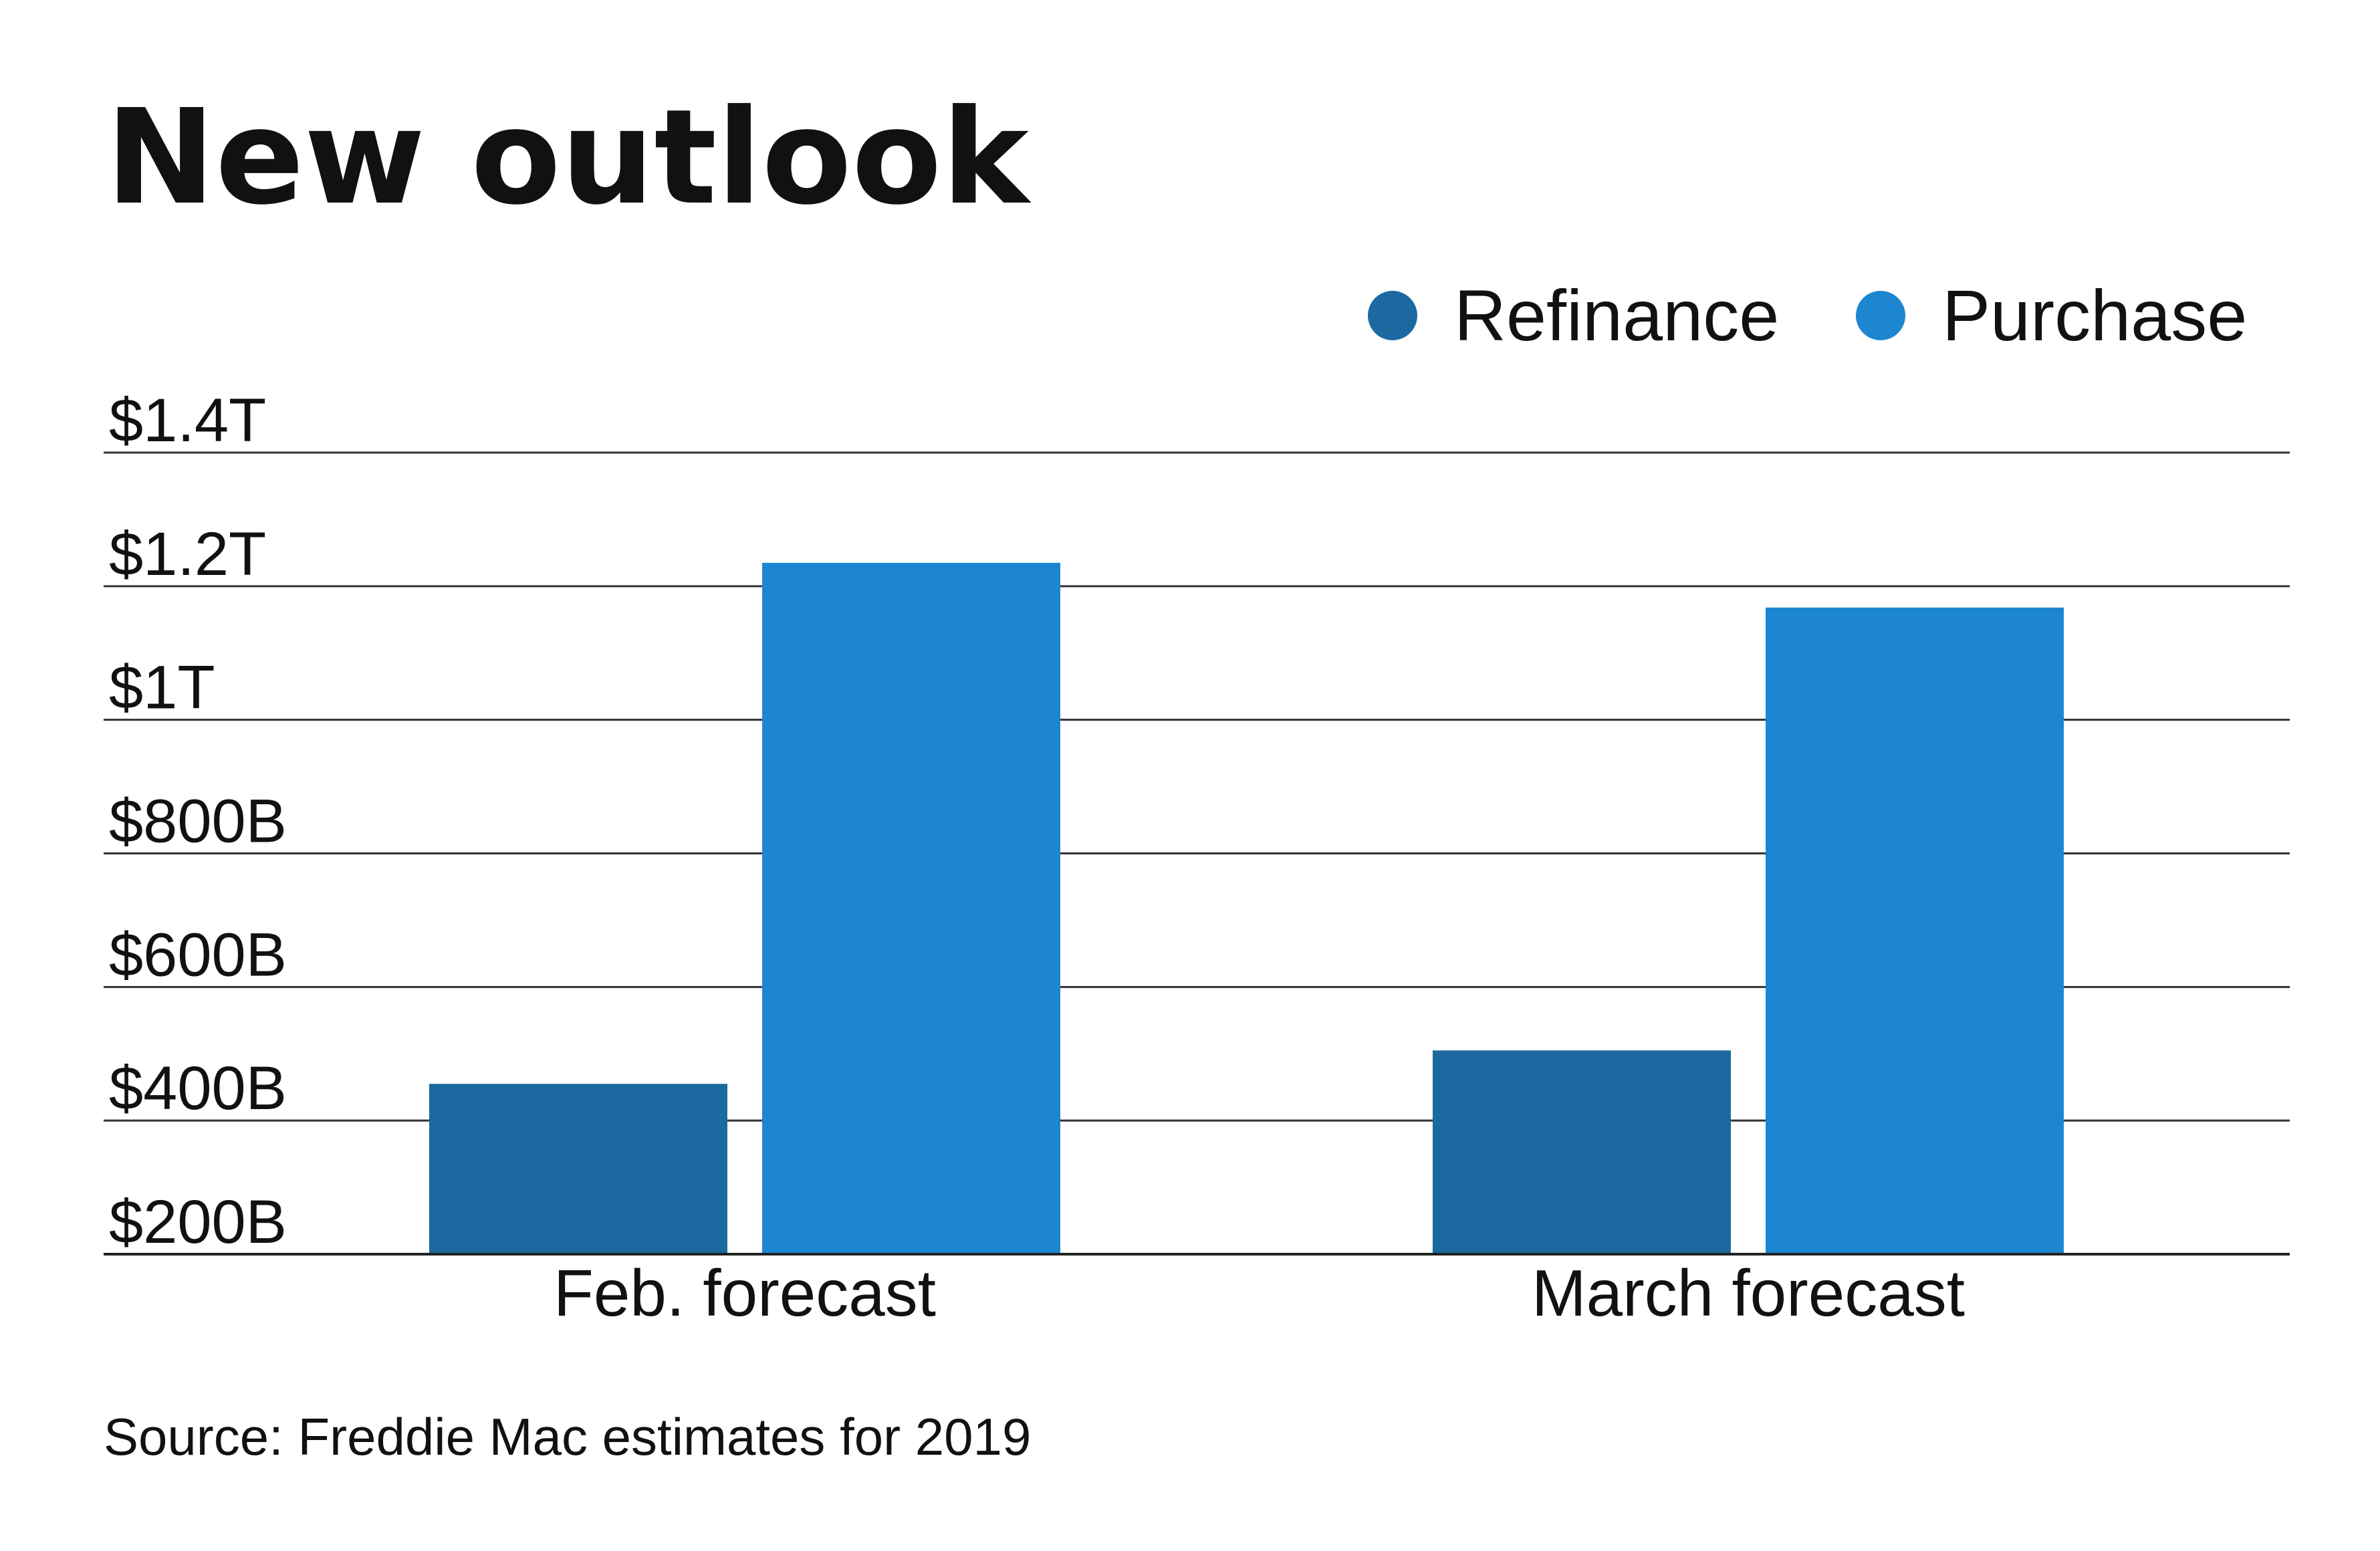  Describe the element at coordinates (198, 1222) in the screenshot. I see `y-tick-label: $200B` at that location.